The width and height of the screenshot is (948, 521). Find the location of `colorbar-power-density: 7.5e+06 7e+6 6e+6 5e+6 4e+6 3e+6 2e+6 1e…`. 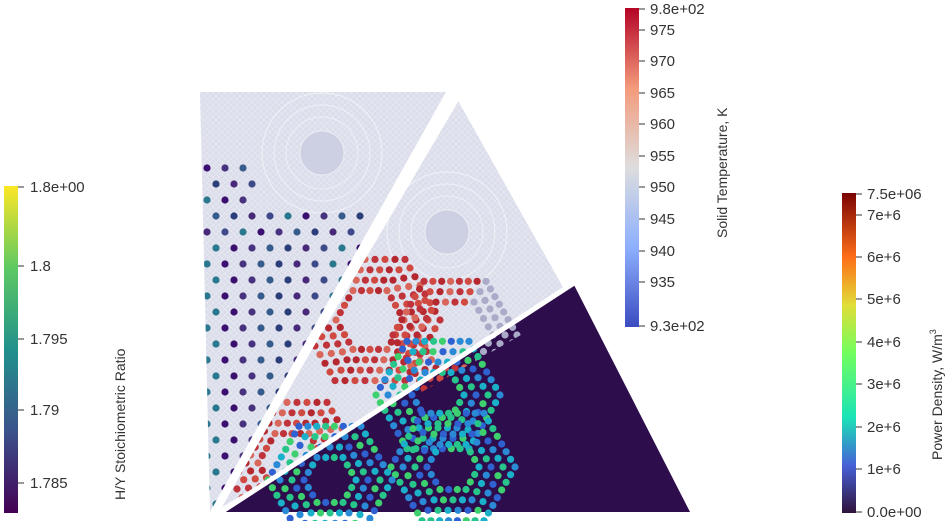

colorbar-power-density: 7.5e+06 7e+6 6e+6 5e+6 4e+6 3e+6 2e+6 1e… is located at coordinates (893, 353).